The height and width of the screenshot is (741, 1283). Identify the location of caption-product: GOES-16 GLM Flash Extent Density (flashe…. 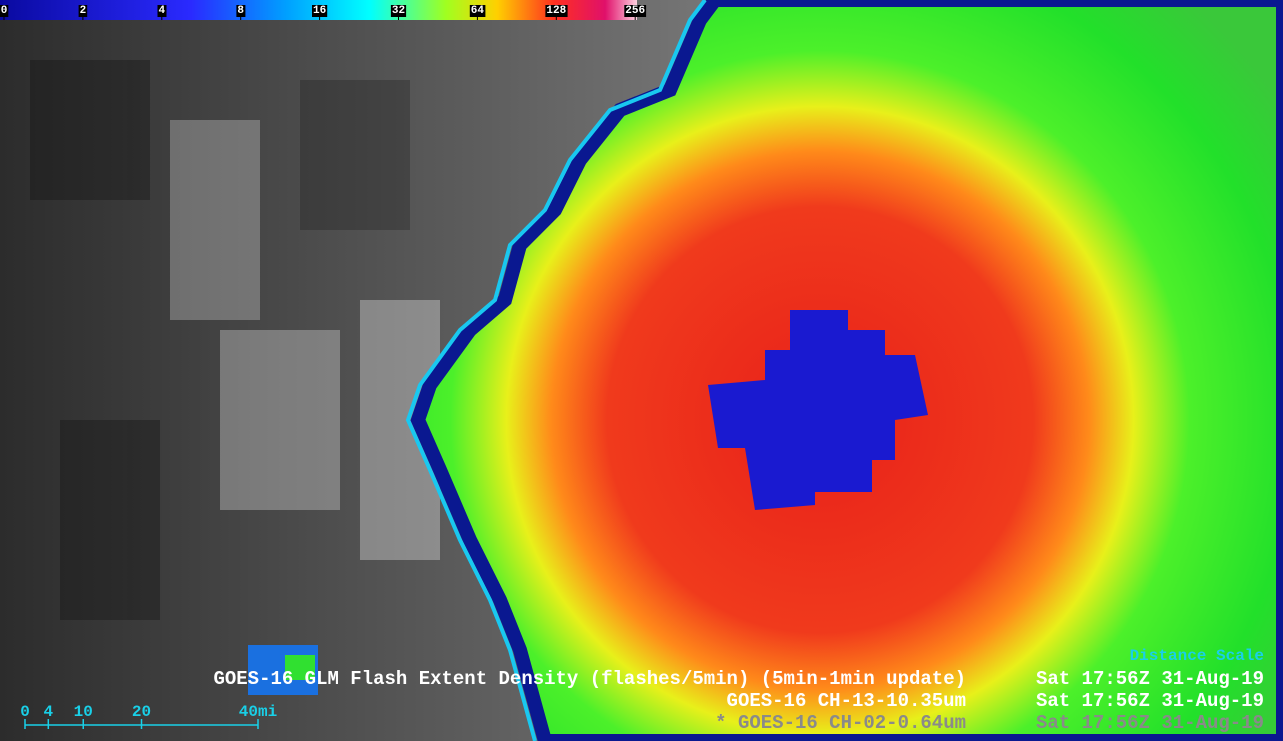
(589, 679).